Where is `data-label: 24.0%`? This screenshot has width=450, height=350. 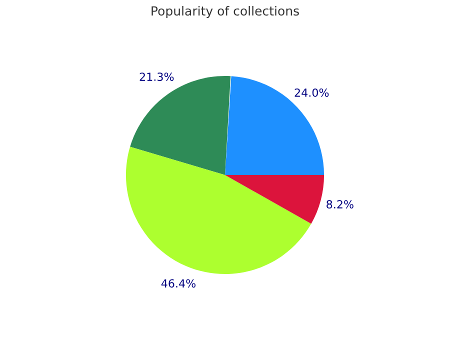
data-label: 24.0% is located at coordinates (311, 92).